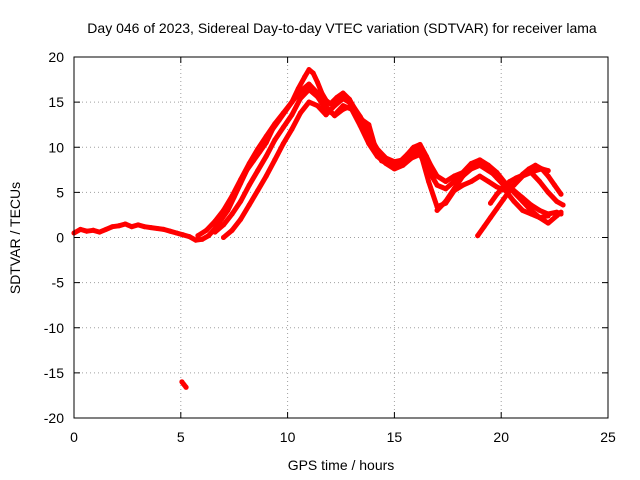  Describe the element at coordinates (15, 238) in the screenshot. I see `y-axis-label: SDTVAR / TECUs` at that location.